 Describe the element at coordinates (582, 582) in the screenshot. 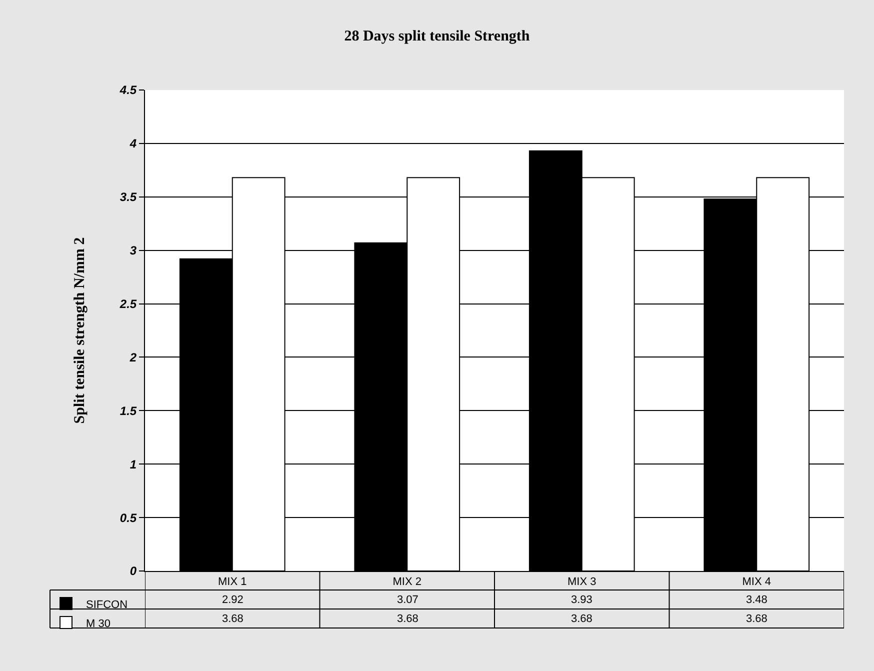

I see `x-tick-label: MIX 3` at that location.